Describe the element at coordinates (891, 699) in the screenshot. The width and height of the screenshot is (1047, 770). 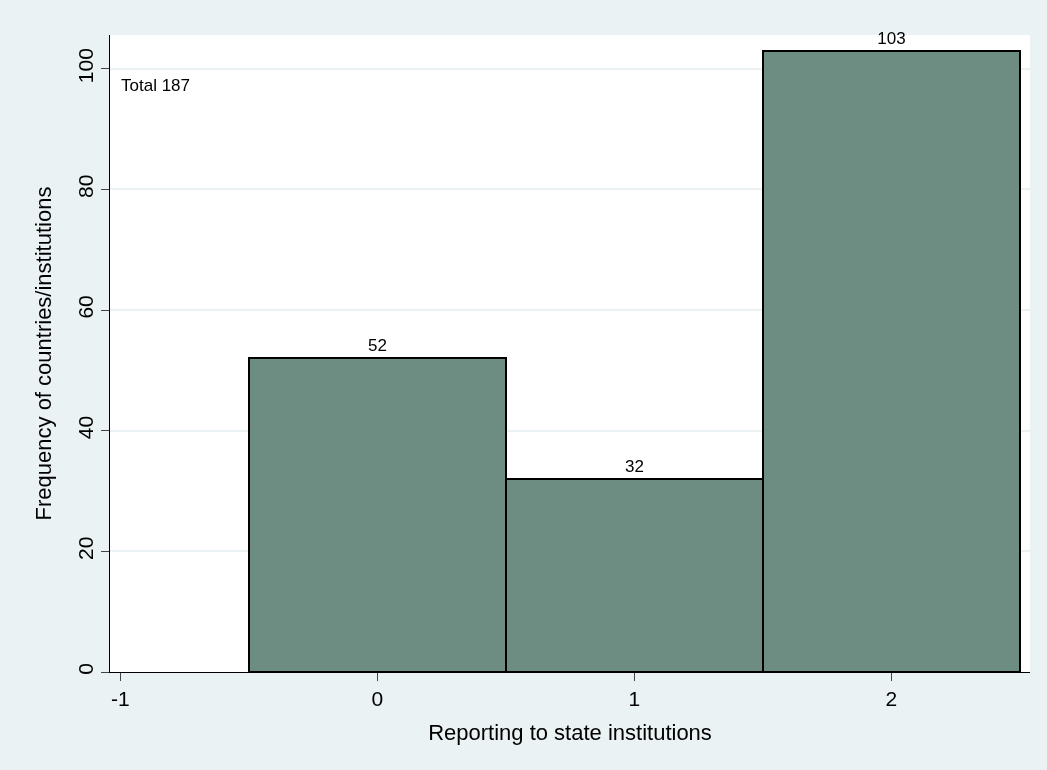
I see `x-tick-label: 2` at that location.